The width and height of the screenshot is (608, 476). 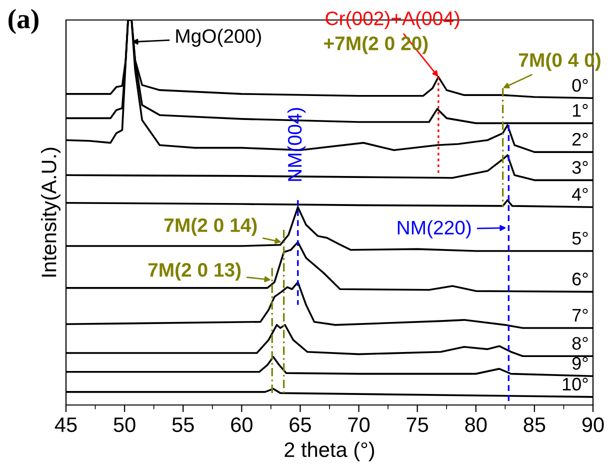 What do you see at coordinates (476, 424) in the screenshot?
I see `x-tick-label: 80` at bounding box center [476, 424].